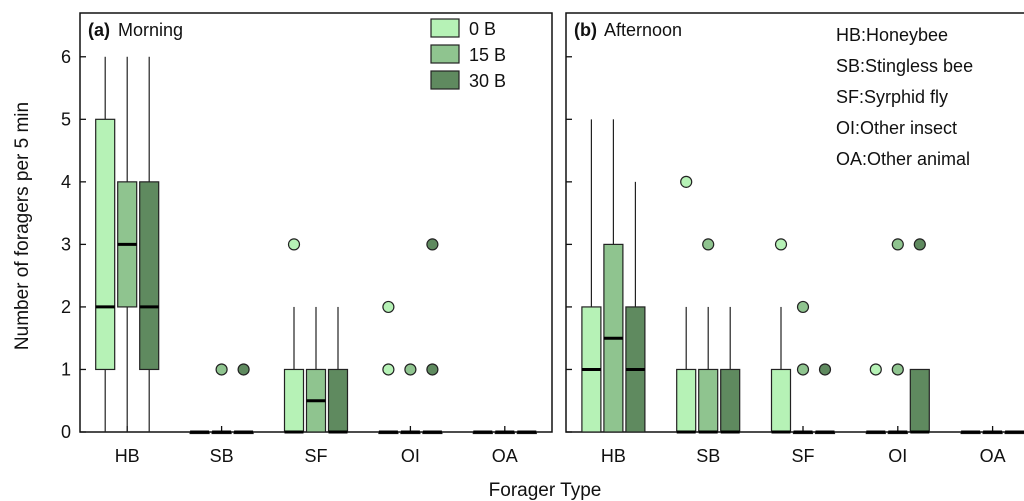 Image resolution: width=1024 pixels, height=501 pixels. What do you see at coordinates (904, 66) in the screenshot?
I see `abbreviation-text: SB:Stingless bee` at bounding box center [904, 66].